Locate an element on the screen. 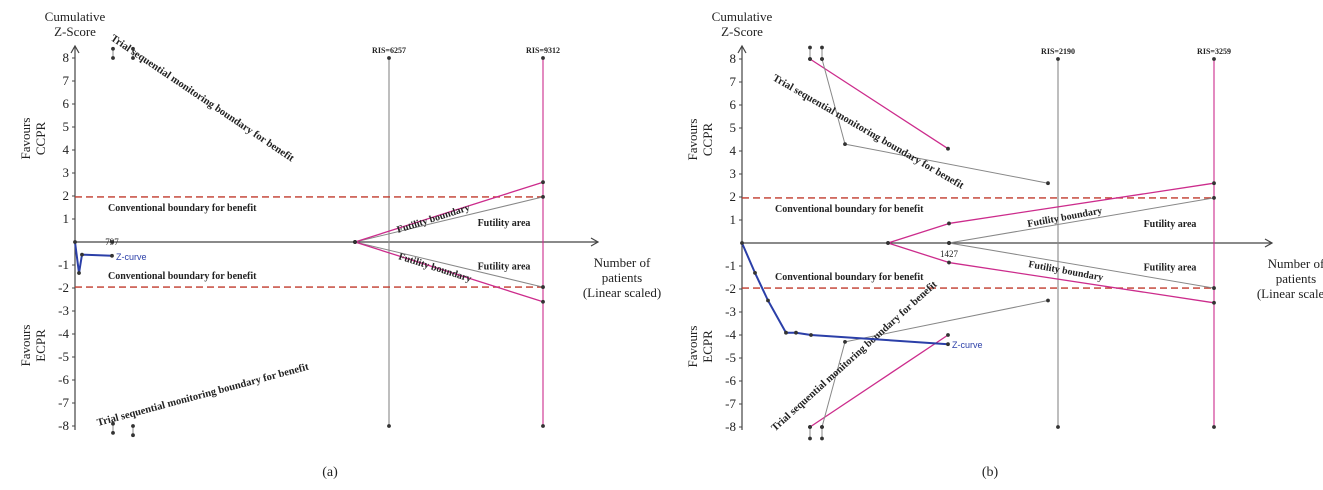 The image size is (1323, 490). futility-boundary-lower-gray is located at coordinates (449, 264).